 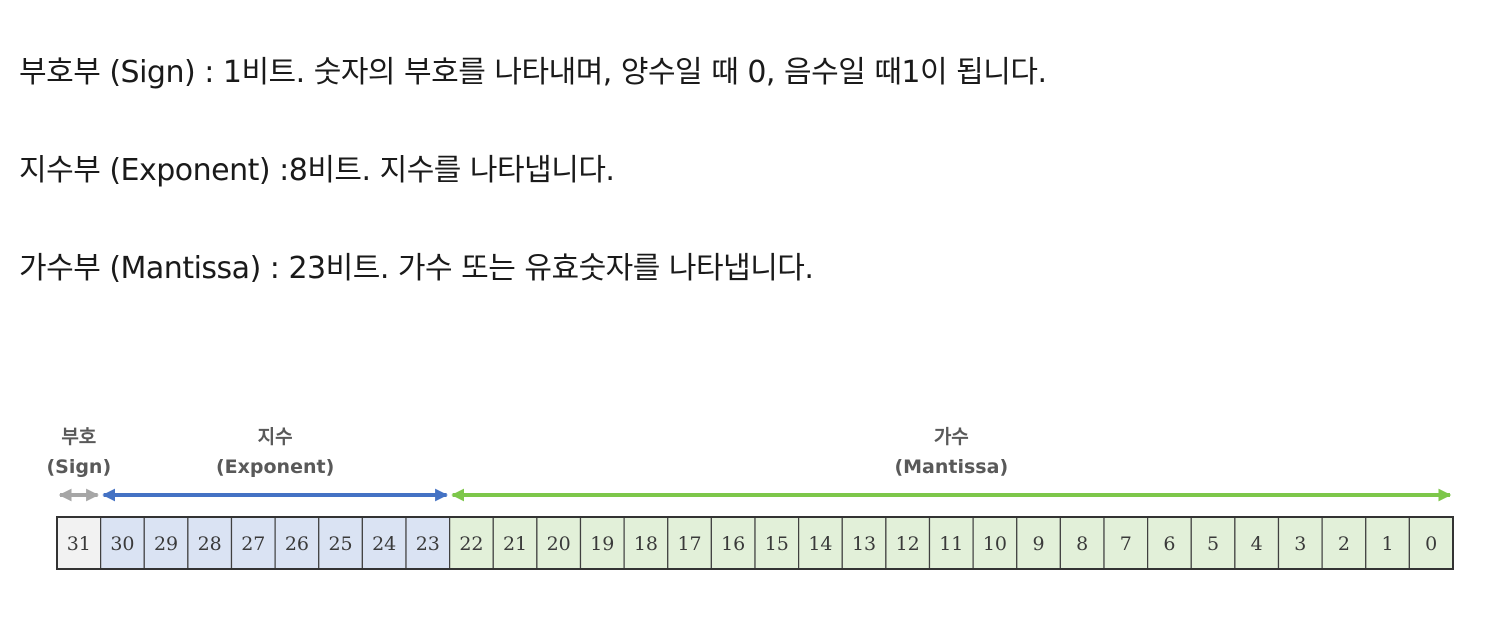 I want to click on bit-row-frame, so click(x=755, y=543).